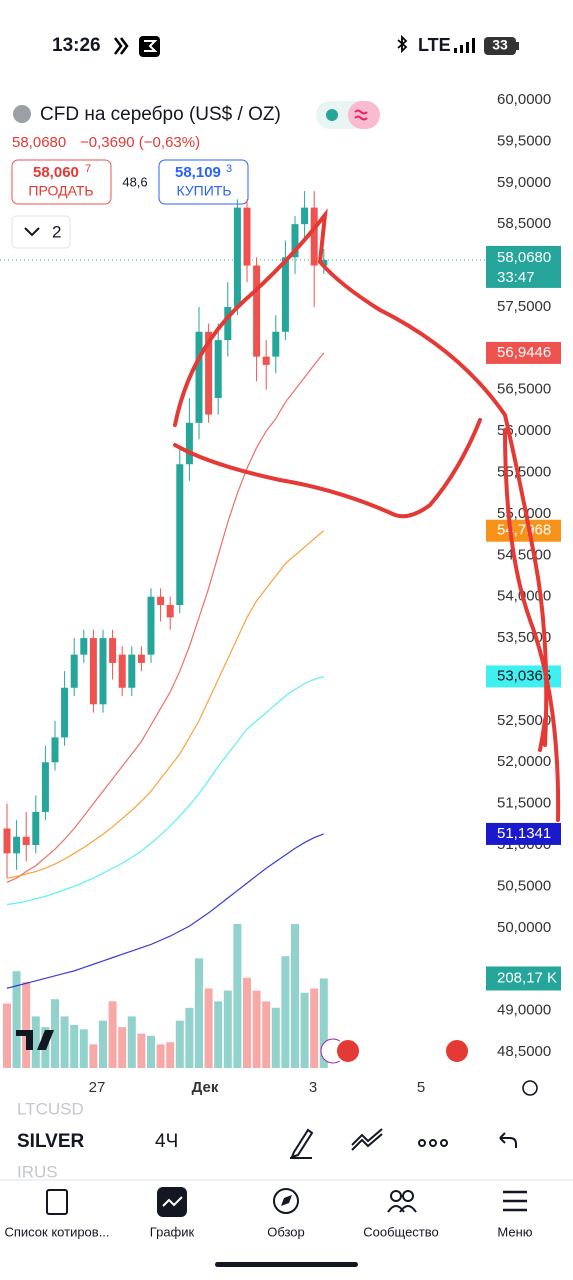 This screenshot has width=573, height=1280. I want to click on sell-price-small: 7, so click(88, 169).